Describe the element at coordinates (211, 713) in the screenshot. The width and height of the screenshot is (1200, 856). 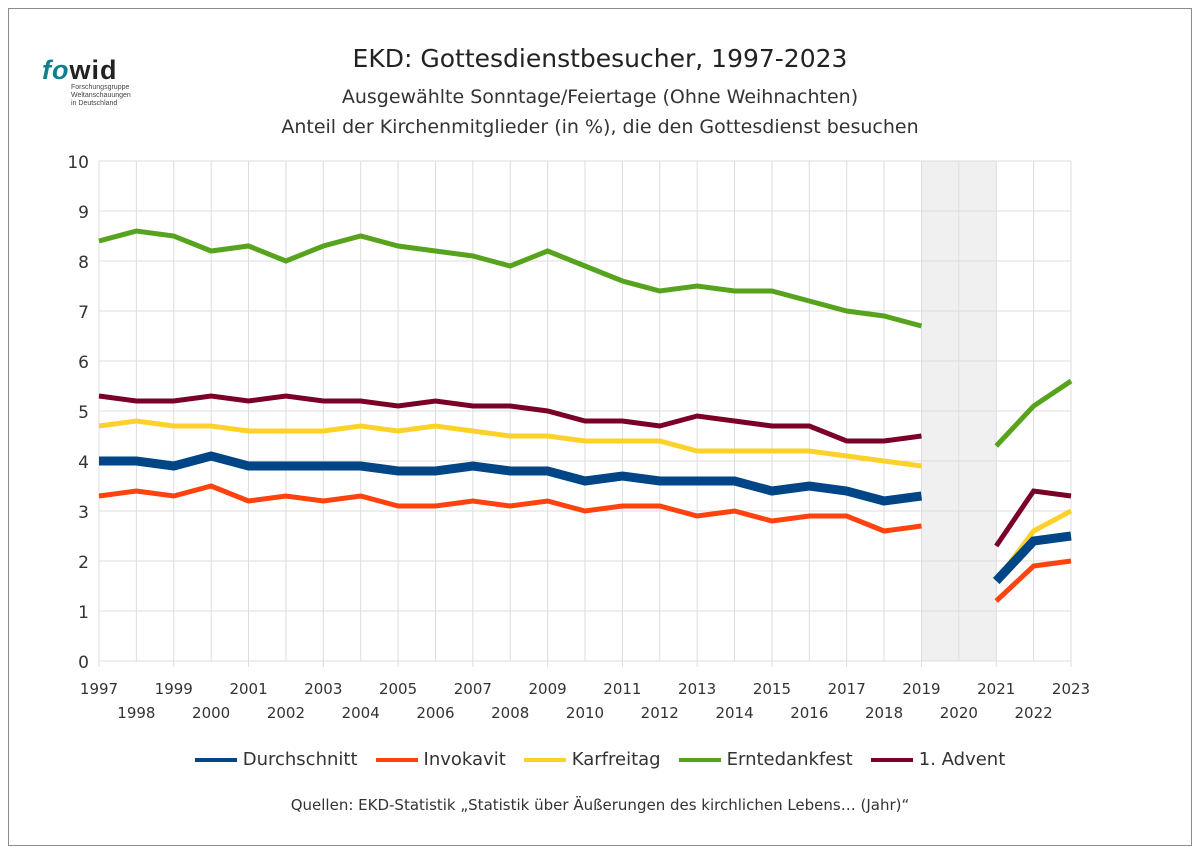
I see `x-tick-label: 2000` at that location.